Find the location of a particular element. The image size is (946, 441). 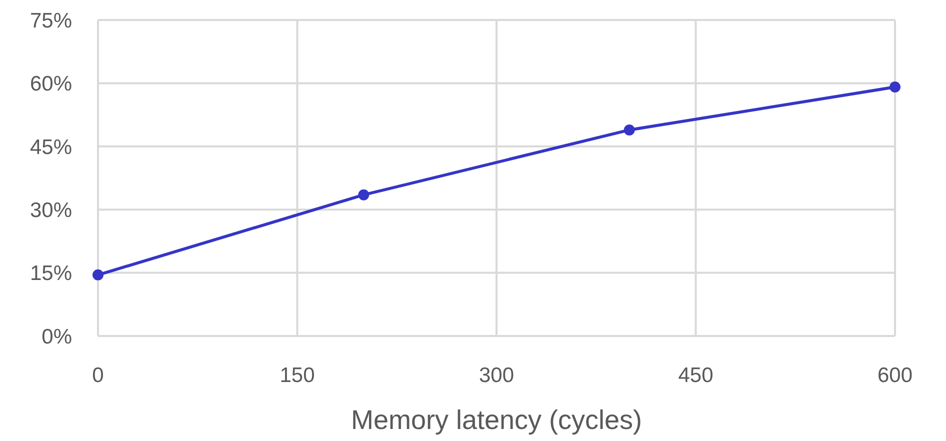

y-tick-label: 45% is located at coordinates (51, 147).